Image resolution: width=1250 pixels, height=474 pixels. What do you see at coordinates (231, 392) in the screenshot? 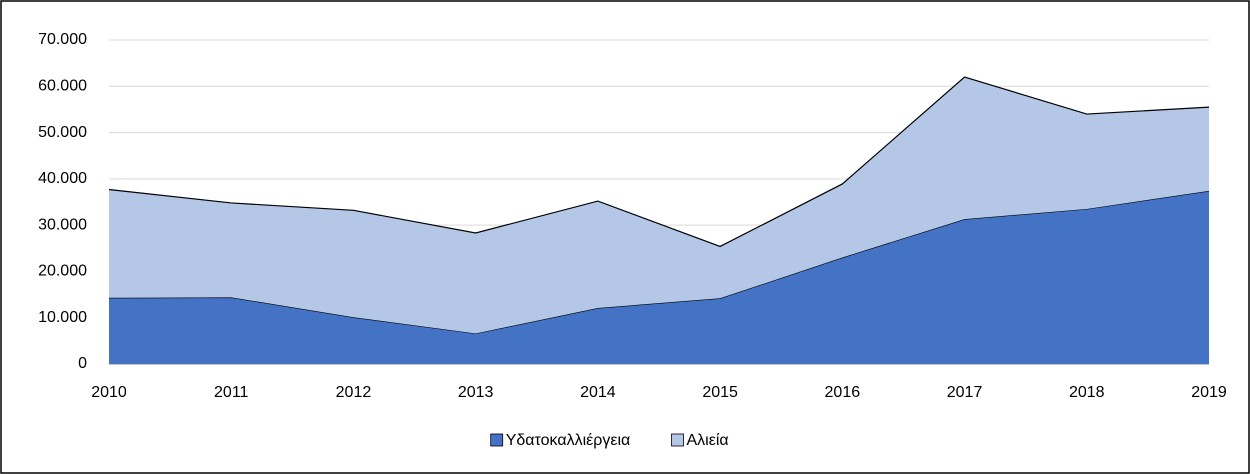
I see `x-tick-label: 2011` at bounding box center [231, 392].